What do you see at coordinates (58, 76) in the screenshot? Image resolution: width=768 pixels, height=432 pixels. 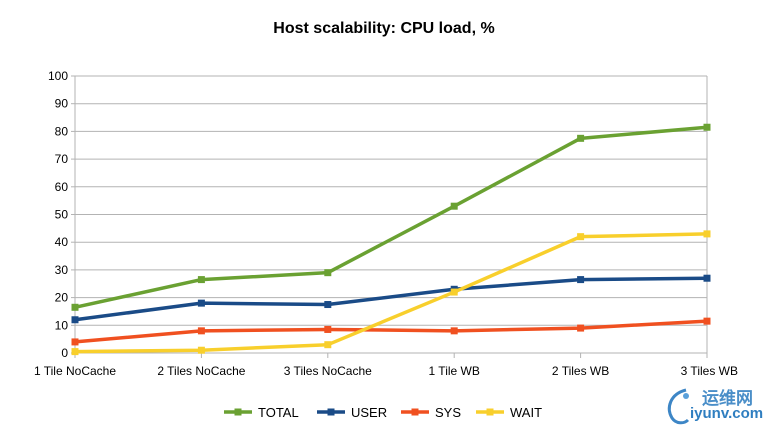 I see `y-tick-label-100: 100` at bounding box center [58, 76].